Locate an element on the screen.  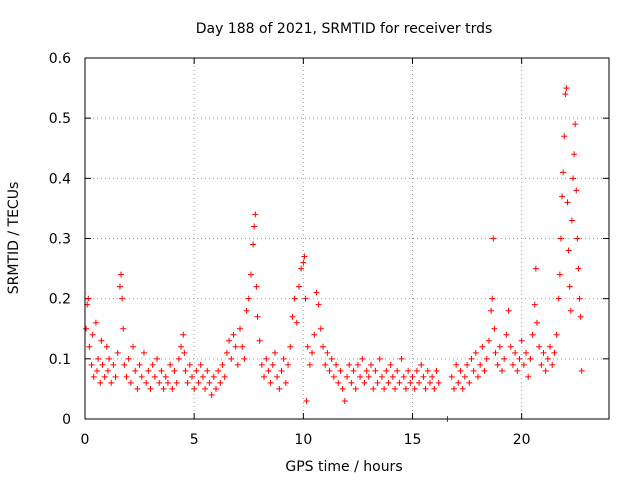
x-tick-label: 0 is located at coordinates (85, 440).